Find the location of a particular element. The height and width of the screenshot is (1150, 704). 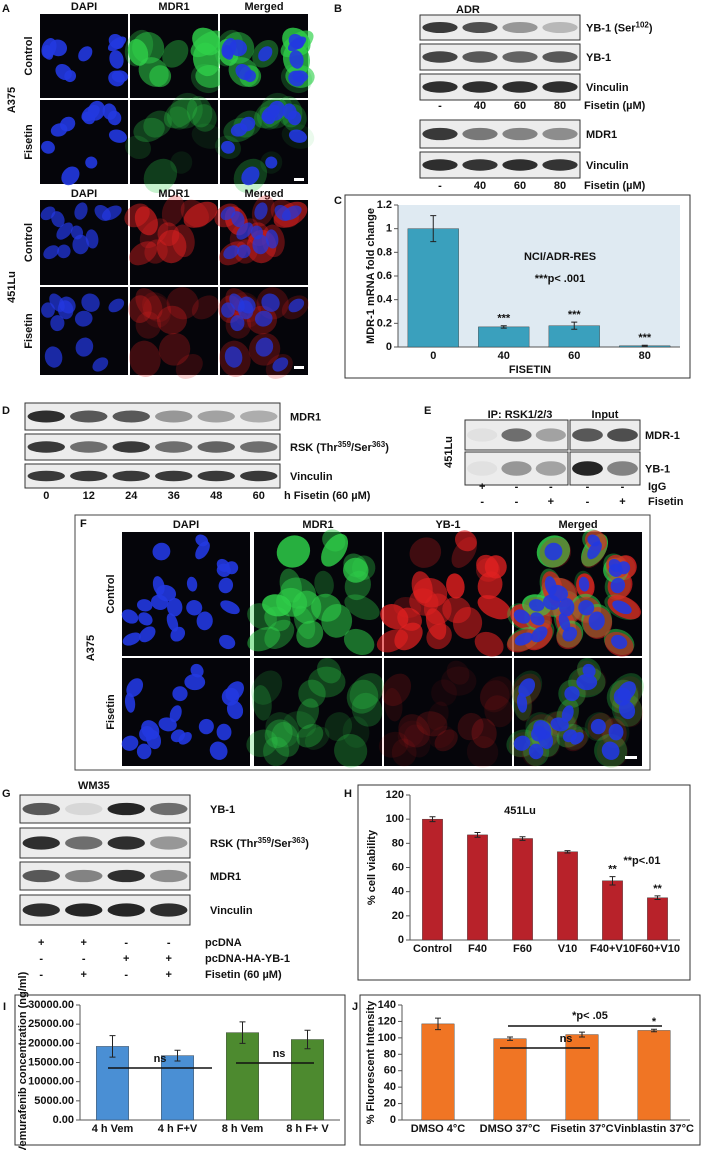

significance-label: ** is located at coordinates (612, 870).